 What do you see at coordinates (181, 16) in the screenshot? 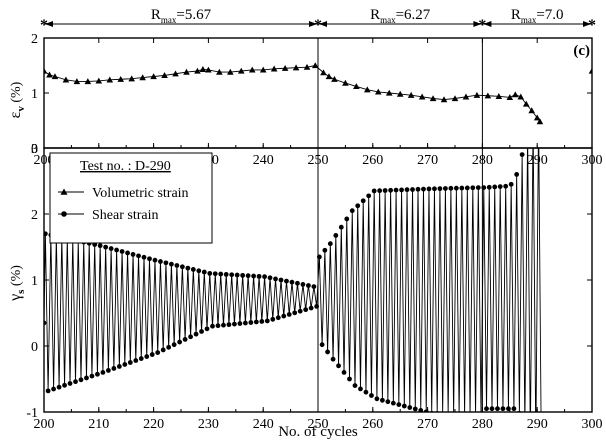
I see `stage-label: Rmax=5.67` at bounding box center [181, 16].